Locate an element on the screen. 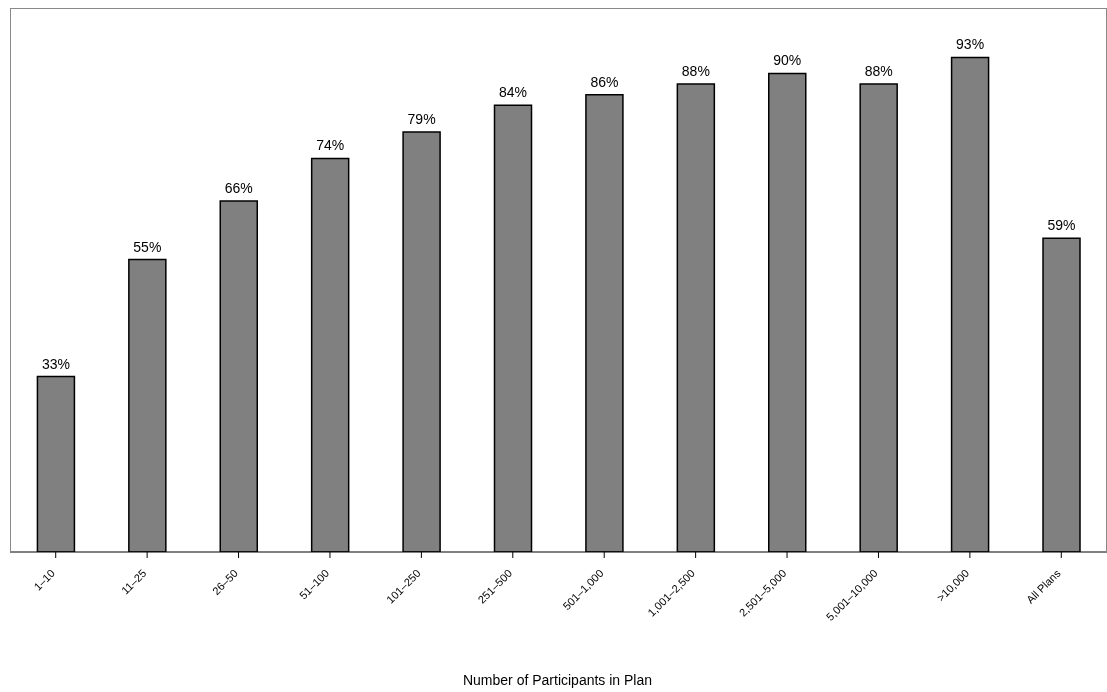 Image resolution: width=1107 pixels, height=692 pixels. data-label: 86% is located at coordinates (604, 81).